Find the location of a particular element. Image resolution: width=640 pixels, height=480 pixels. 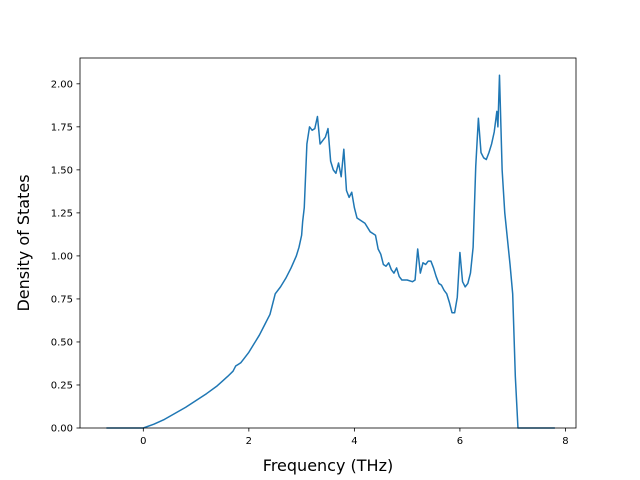

y-tick-label: 1.50 is located at coordinates (62, 170).